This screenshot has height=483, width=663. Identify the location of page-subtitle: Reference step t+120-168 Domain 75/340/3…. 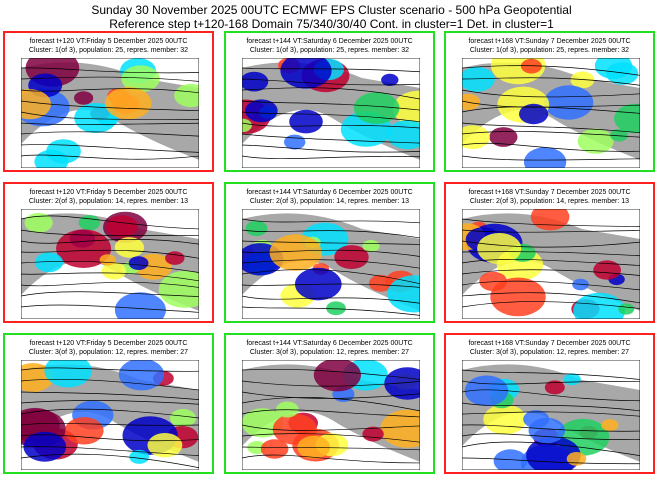
(331, 24).